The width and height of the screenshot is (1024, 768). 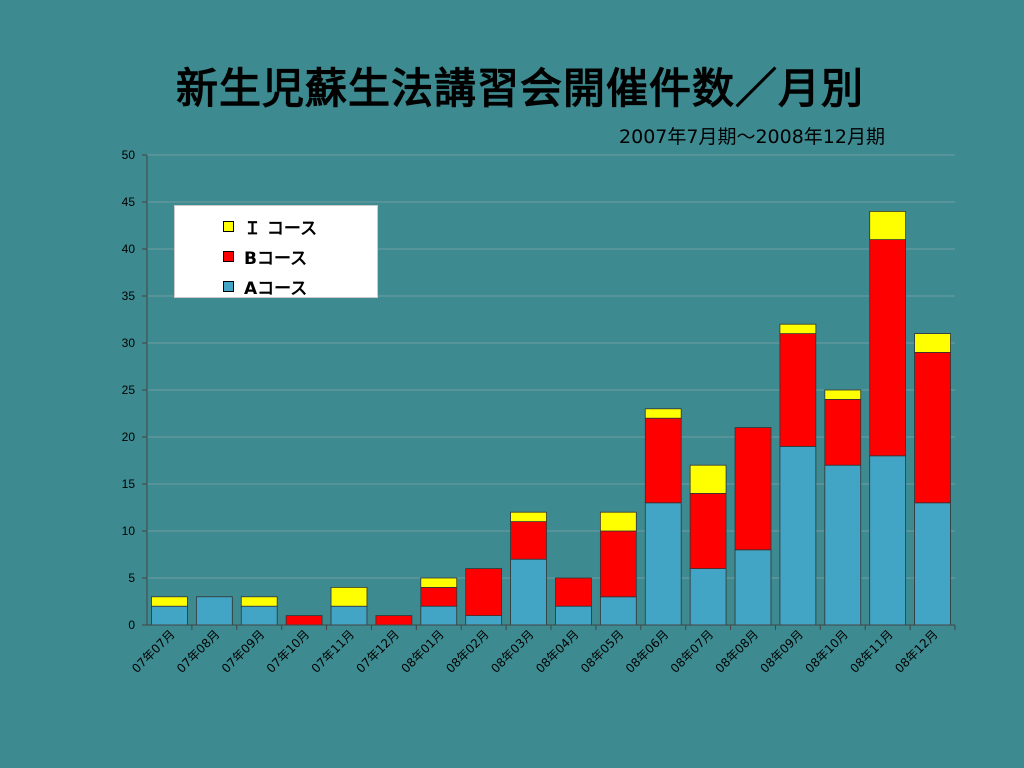 I want to click on x-tick-label: 07年10月, so click(x=288, y=651).